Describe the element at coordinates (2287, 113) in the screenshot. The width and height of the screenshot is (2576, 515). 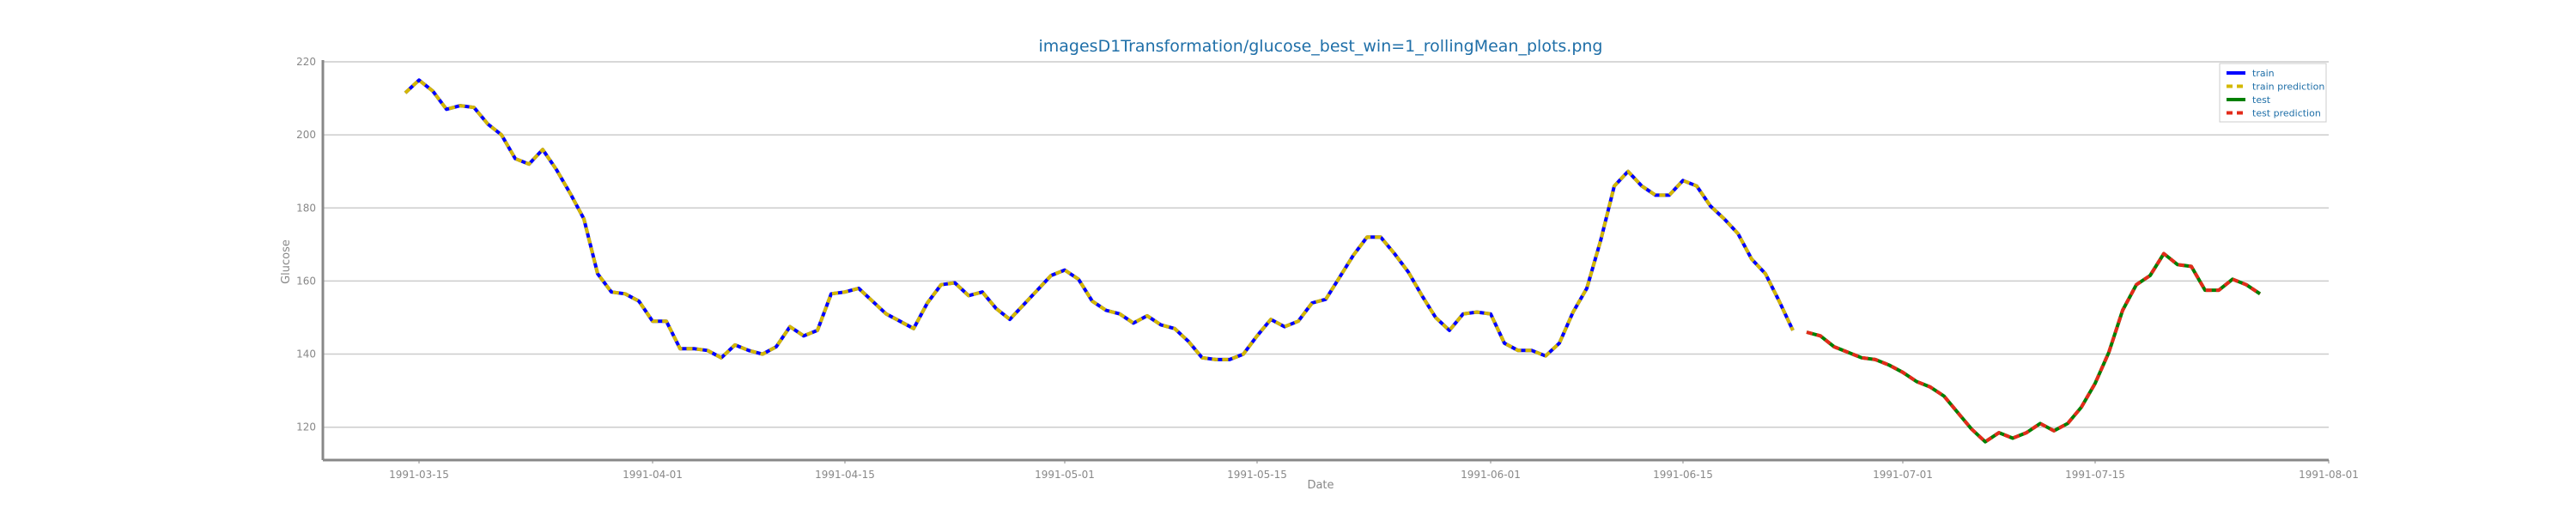
I see `legend-label: test prediction` at that location.